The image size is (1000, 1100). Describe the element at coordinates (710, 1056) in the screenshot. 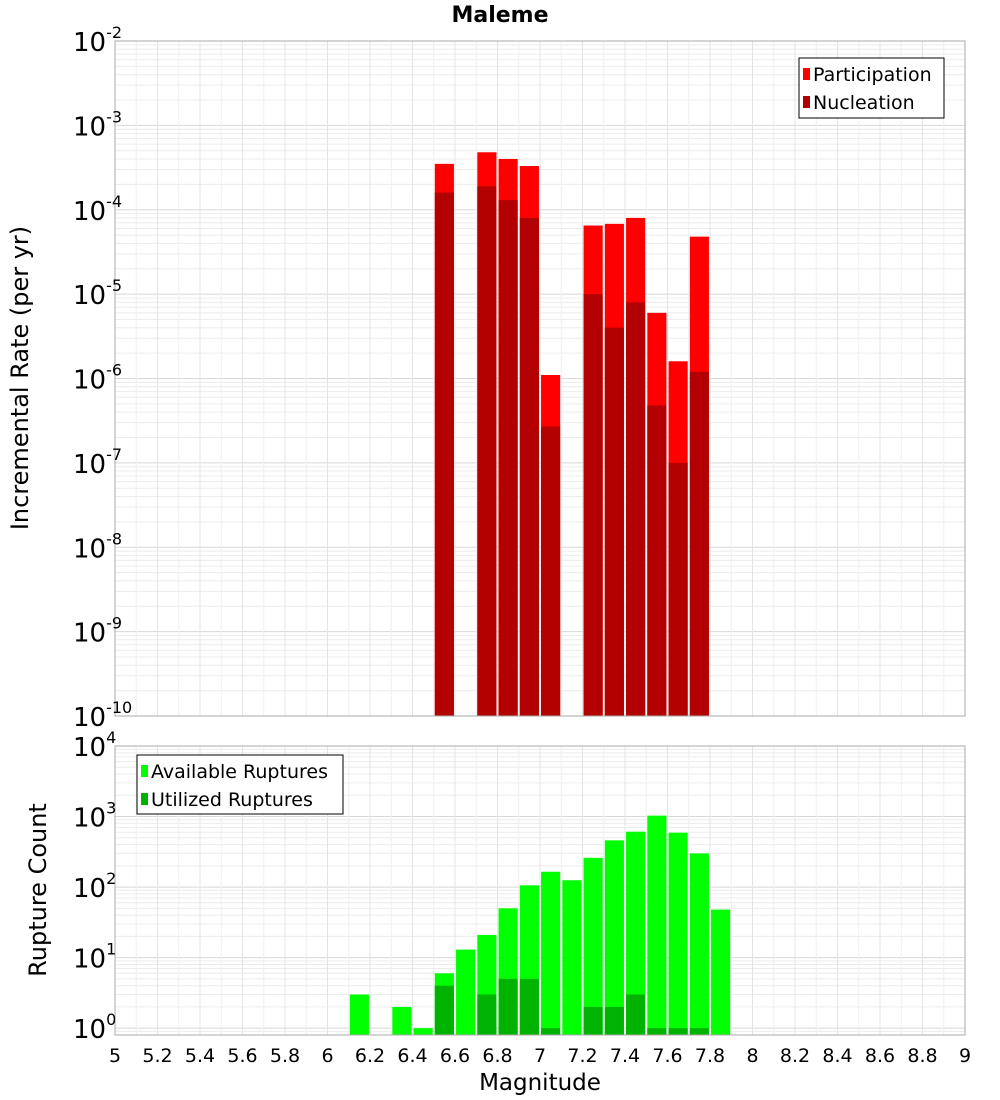

I see `x-tick-label: 7.8` at that location.